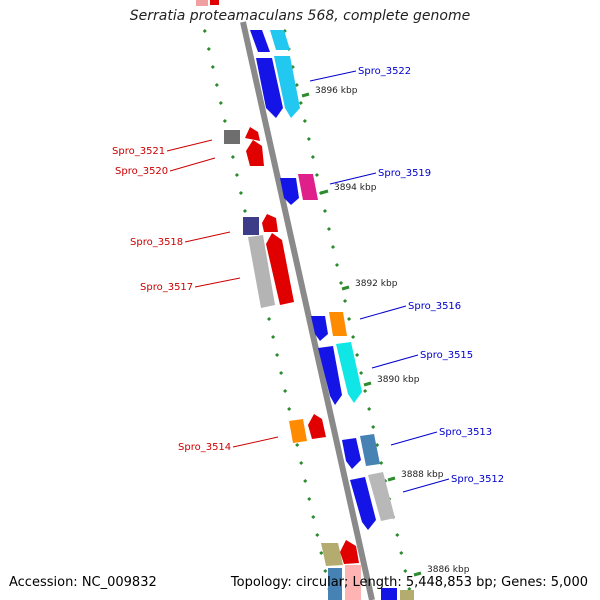 The width and height of the screenshot is (600, 600). Describe the element at coordinates (141, 171) in the screenshot. I see `gene-label: Spro_3520` at that location.